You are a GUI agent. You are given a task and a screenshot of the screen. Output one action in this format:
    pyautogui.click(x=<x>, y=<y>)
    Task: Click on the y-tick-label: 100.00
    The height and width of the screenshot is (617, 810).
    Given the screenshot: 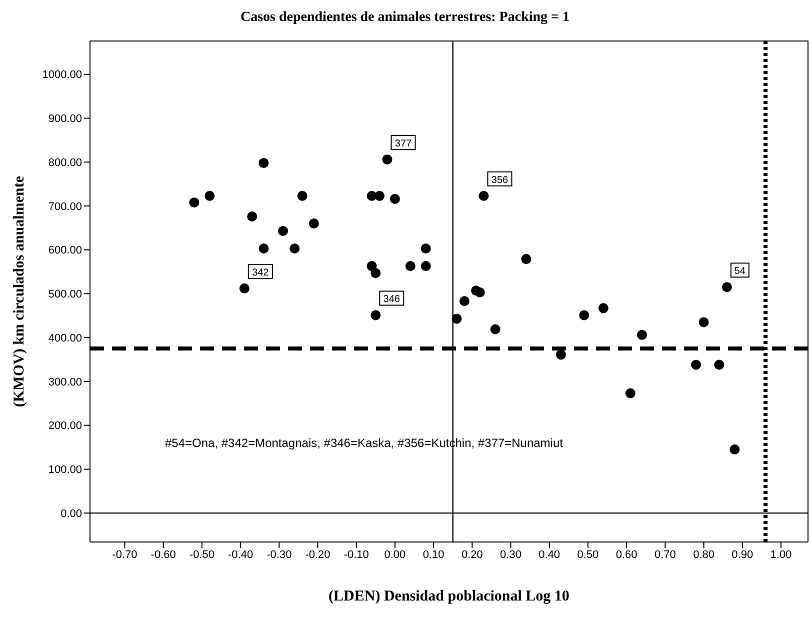 What is the action you would take?
    pyautogui.click(x=65, y=470)
    